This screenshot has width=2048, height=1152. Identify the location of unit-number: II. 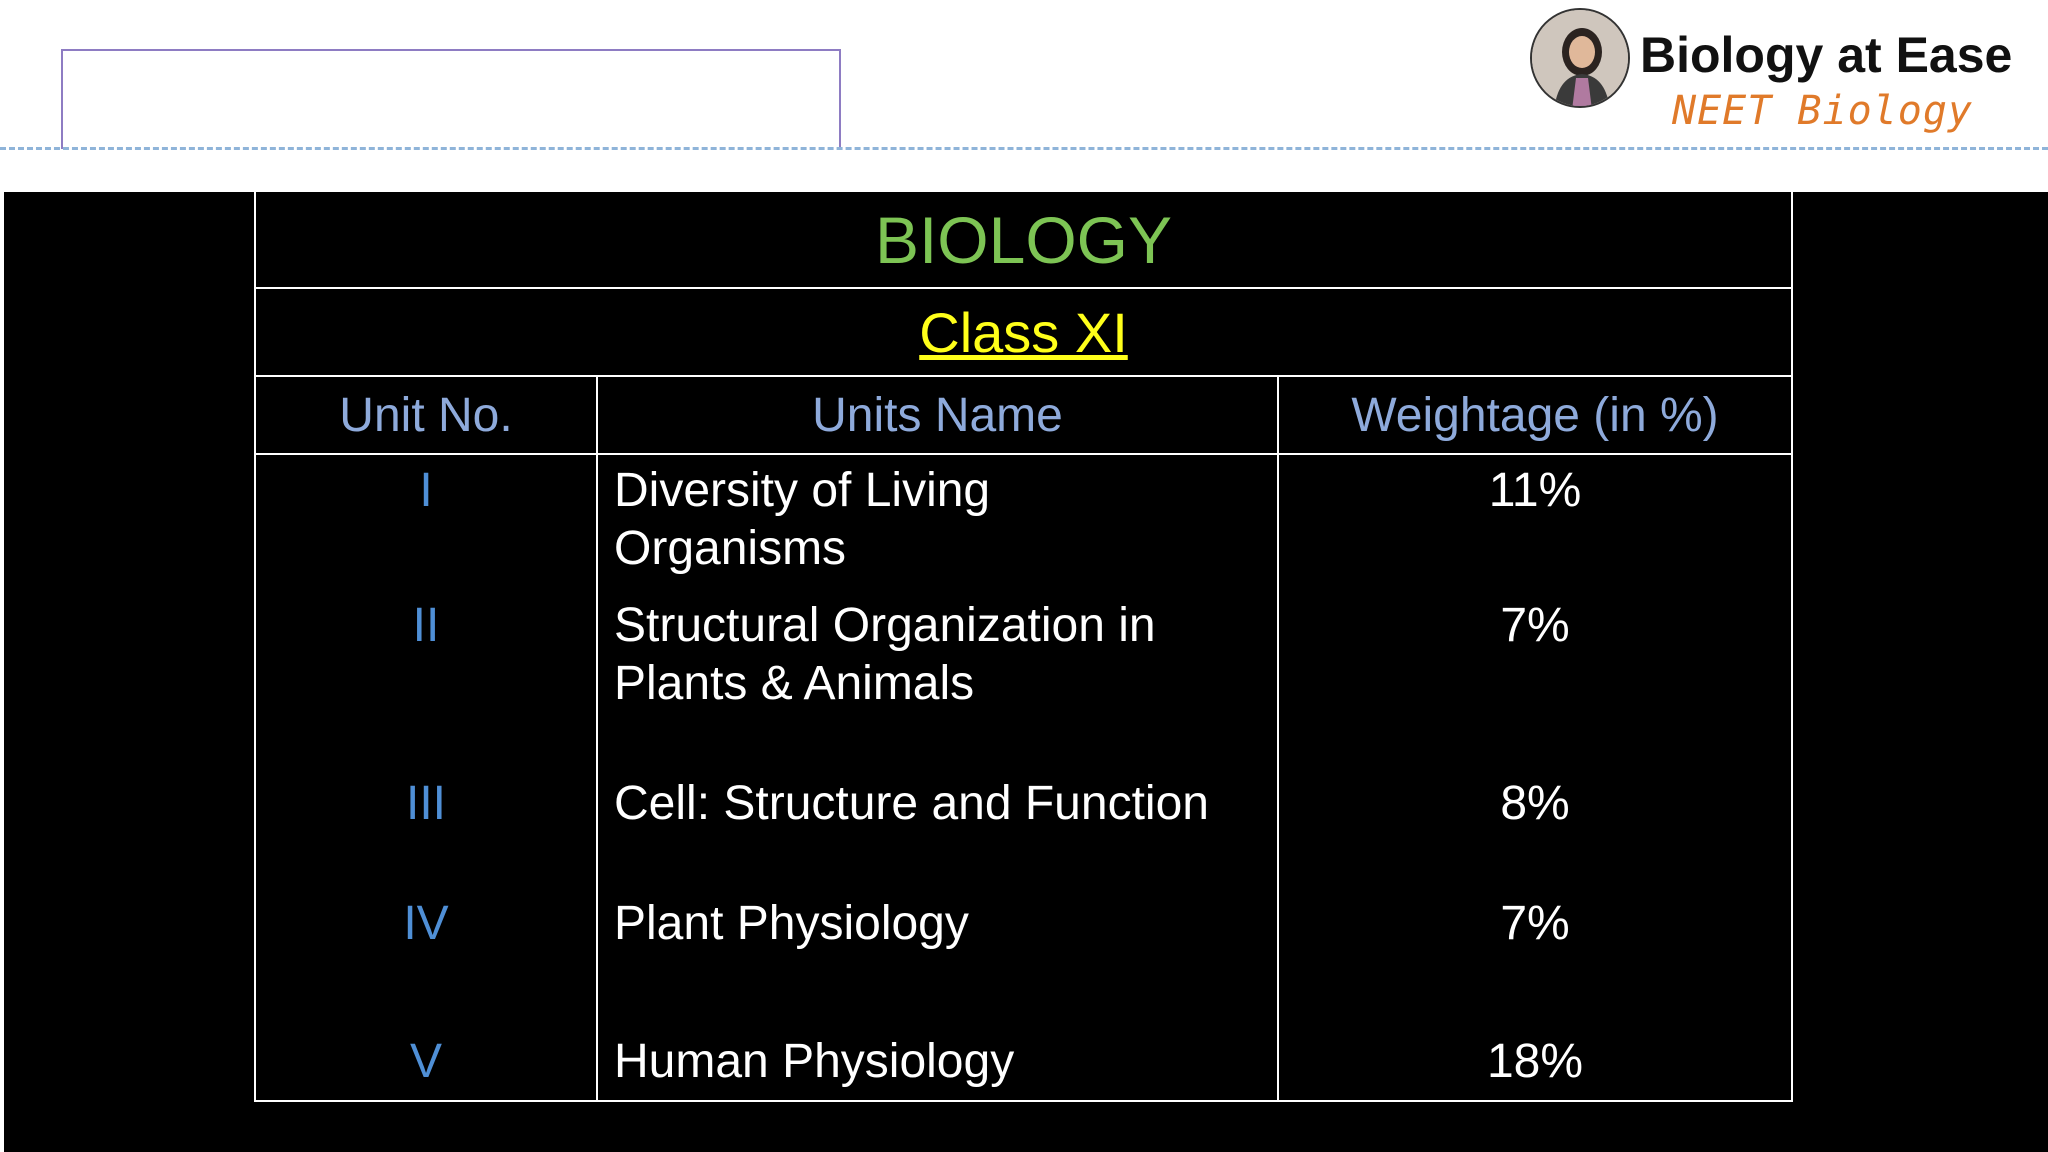
(426, 625).